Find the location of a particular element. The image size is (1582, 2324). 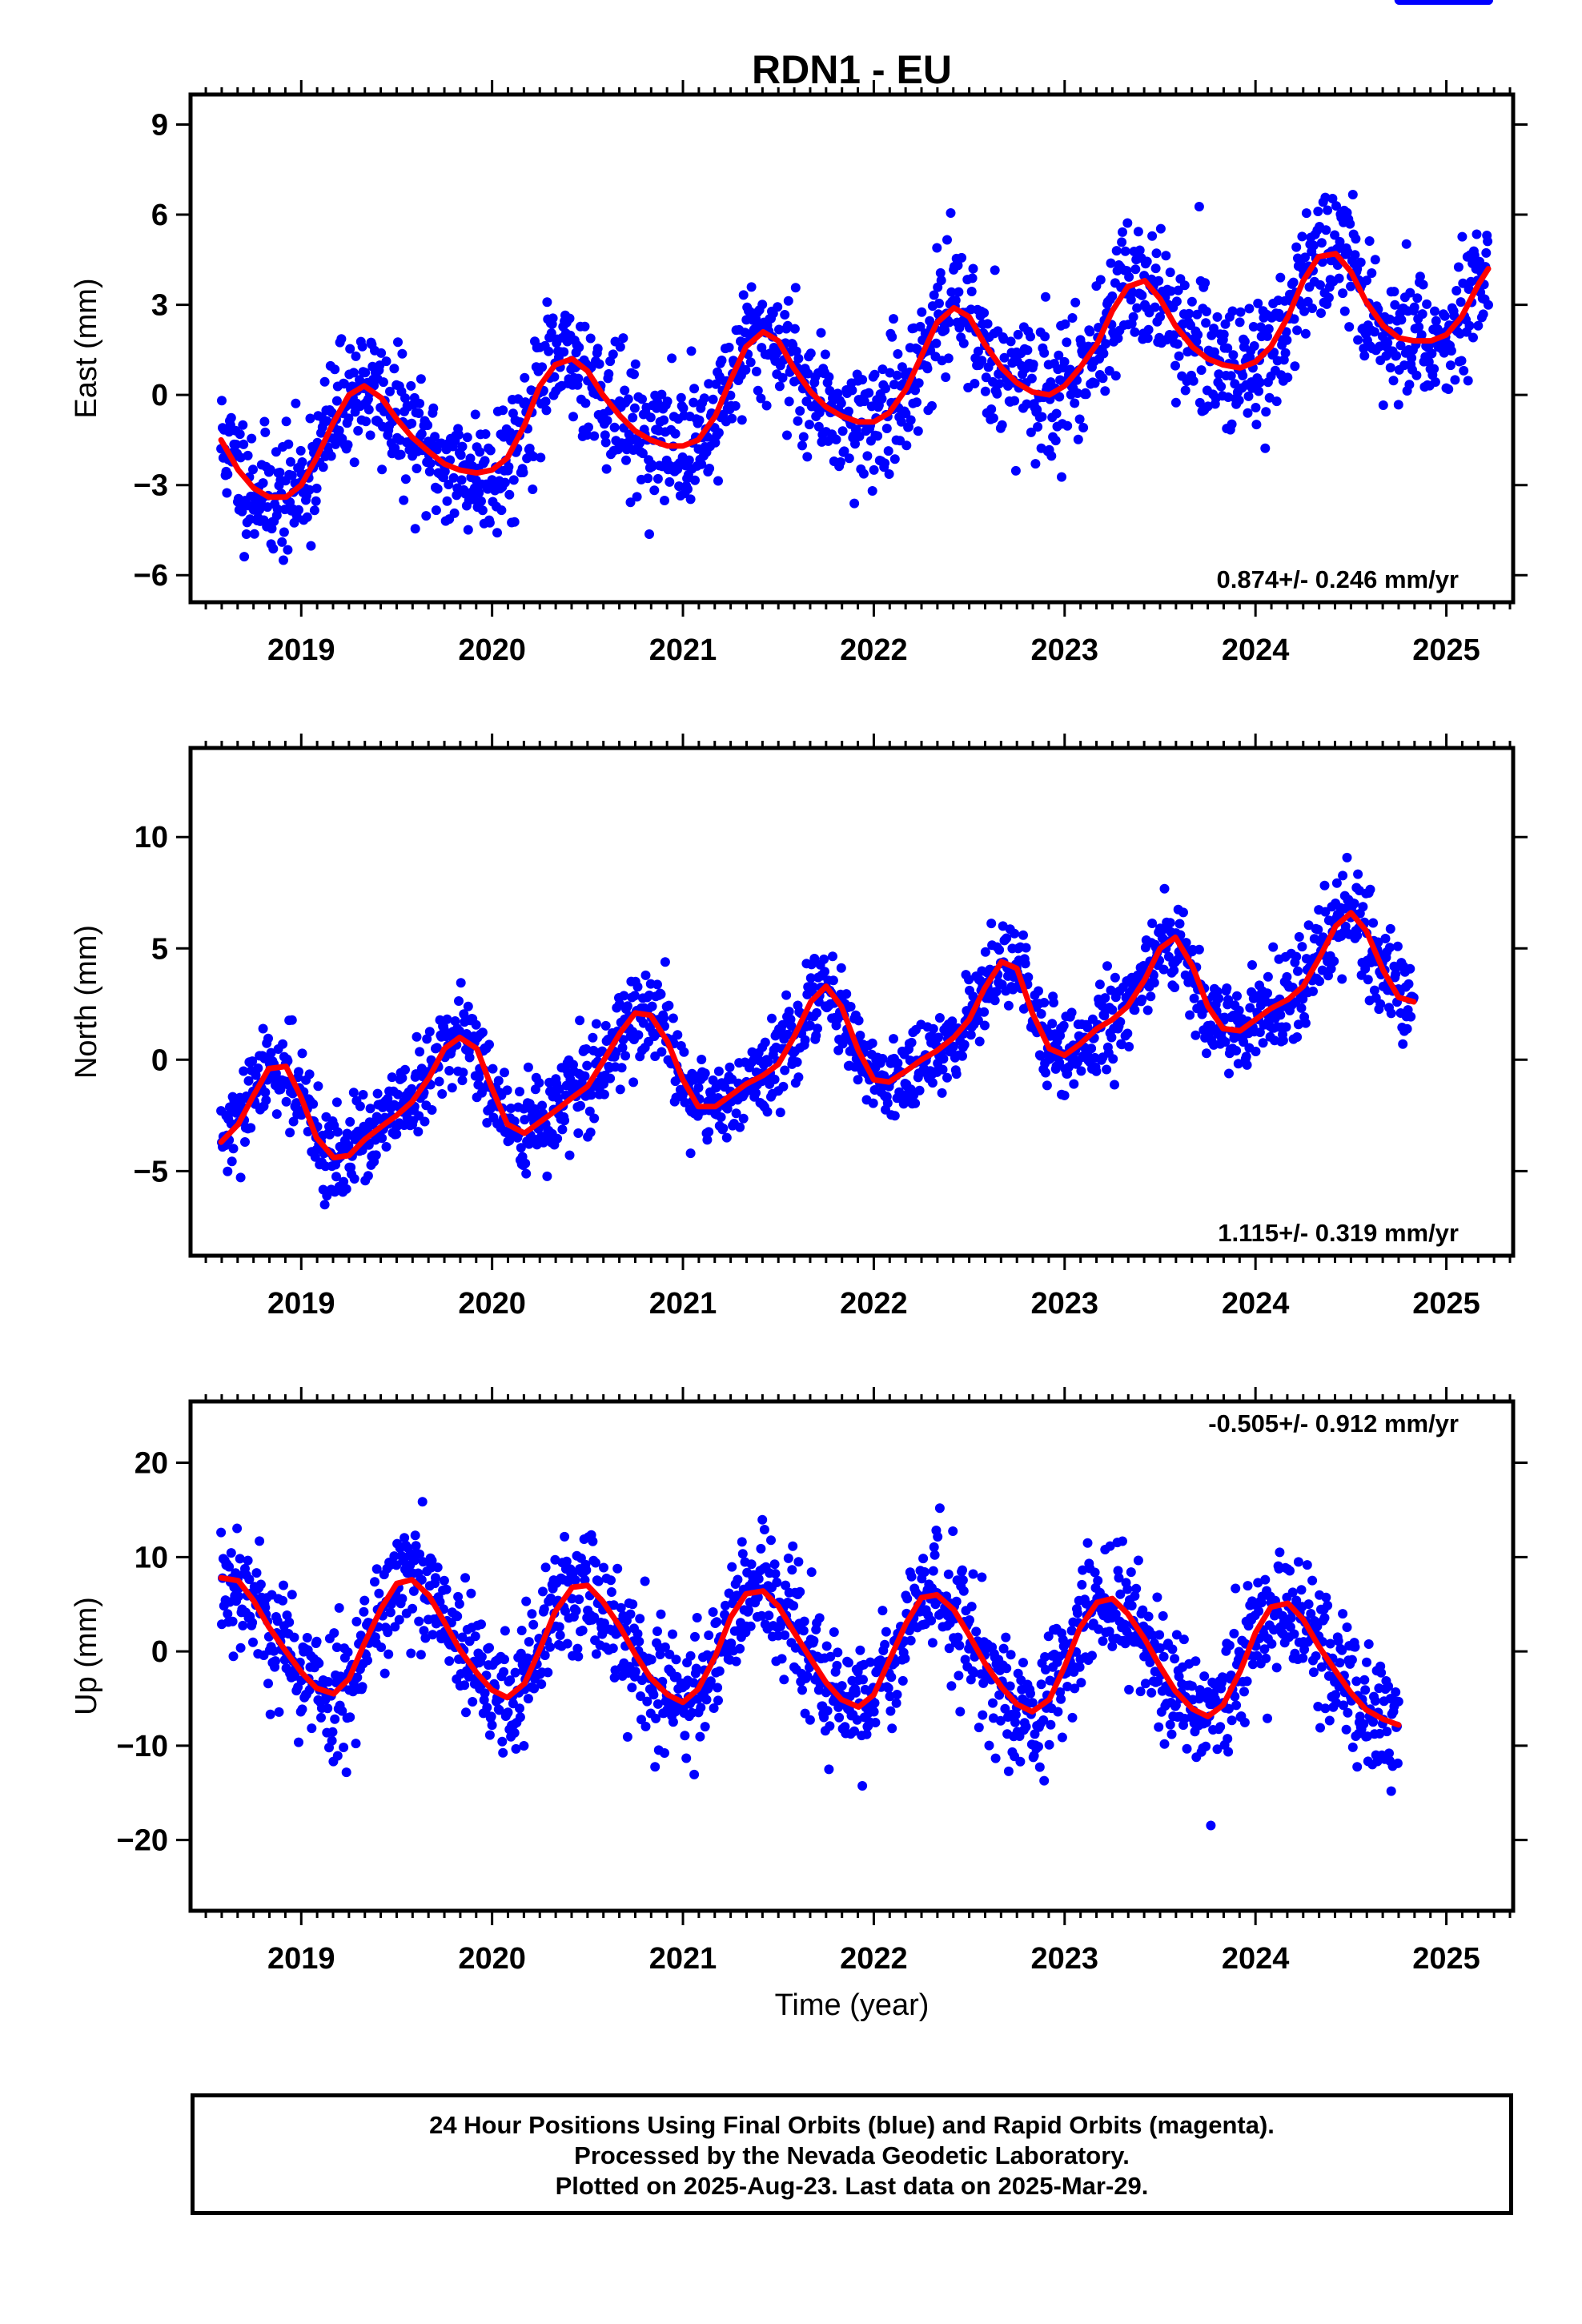

y-tick-label: 3 is located at coordinates (159, 306).